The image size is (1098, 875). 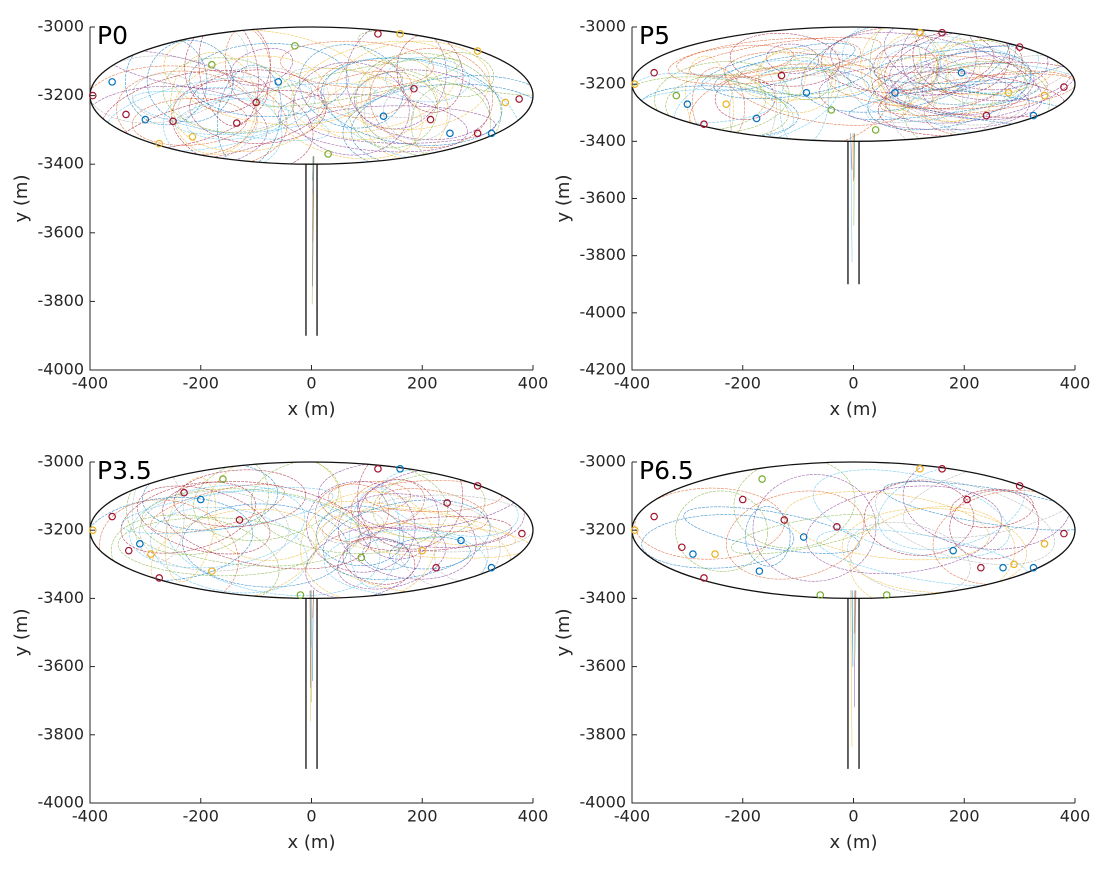 I want to click on x-tick-label: 200, so click(x=964, y=383).